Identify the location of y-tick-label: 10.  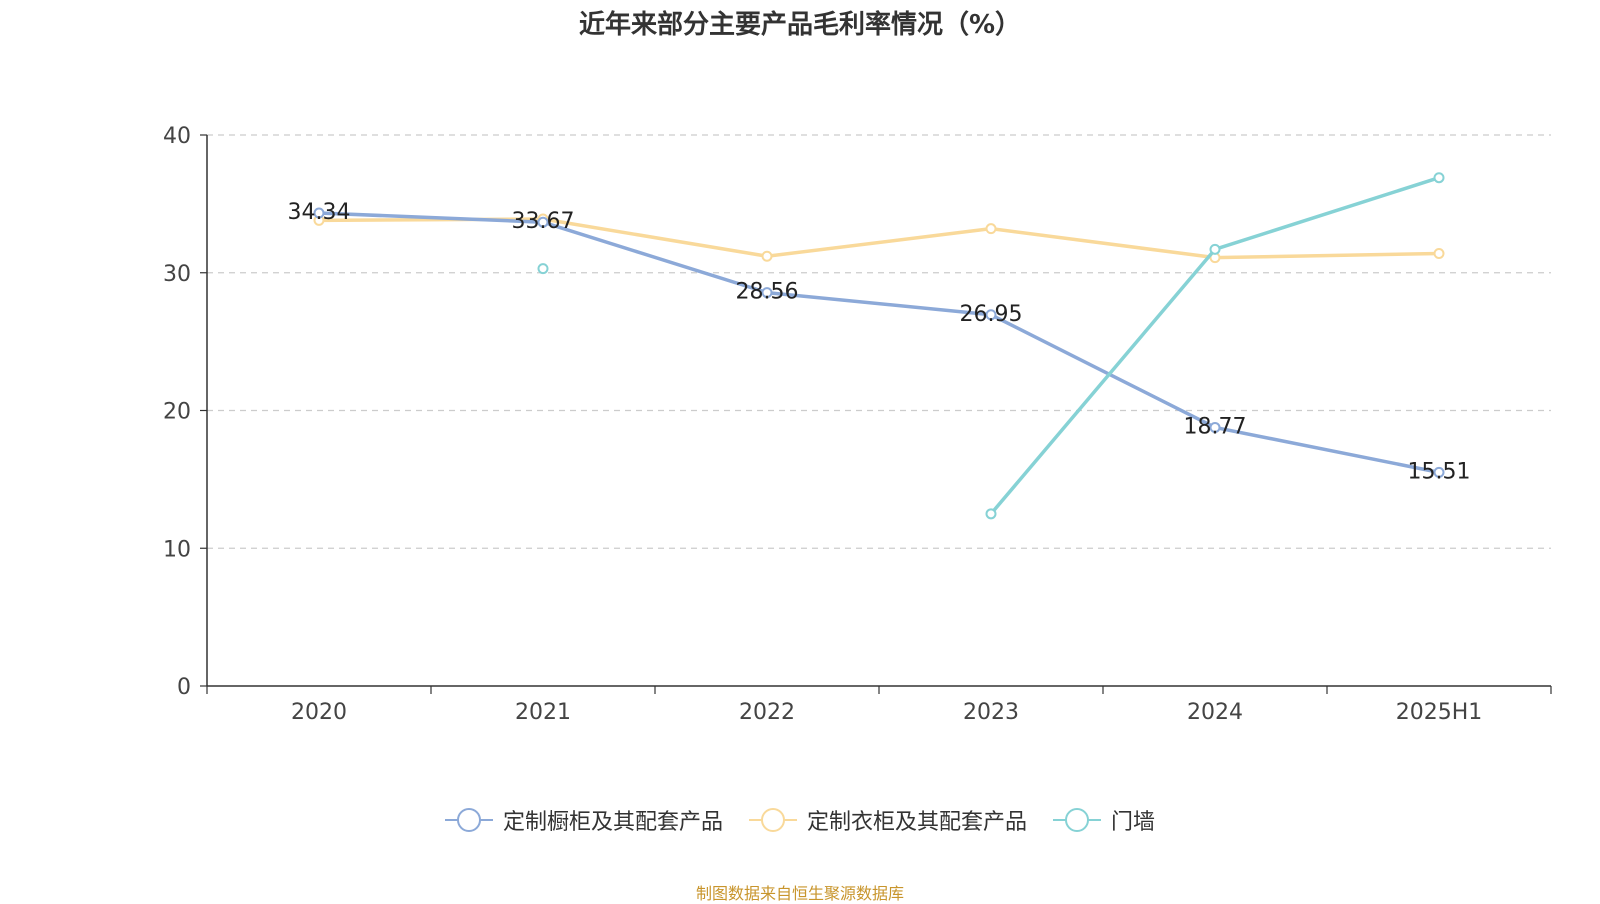
(177, 549).